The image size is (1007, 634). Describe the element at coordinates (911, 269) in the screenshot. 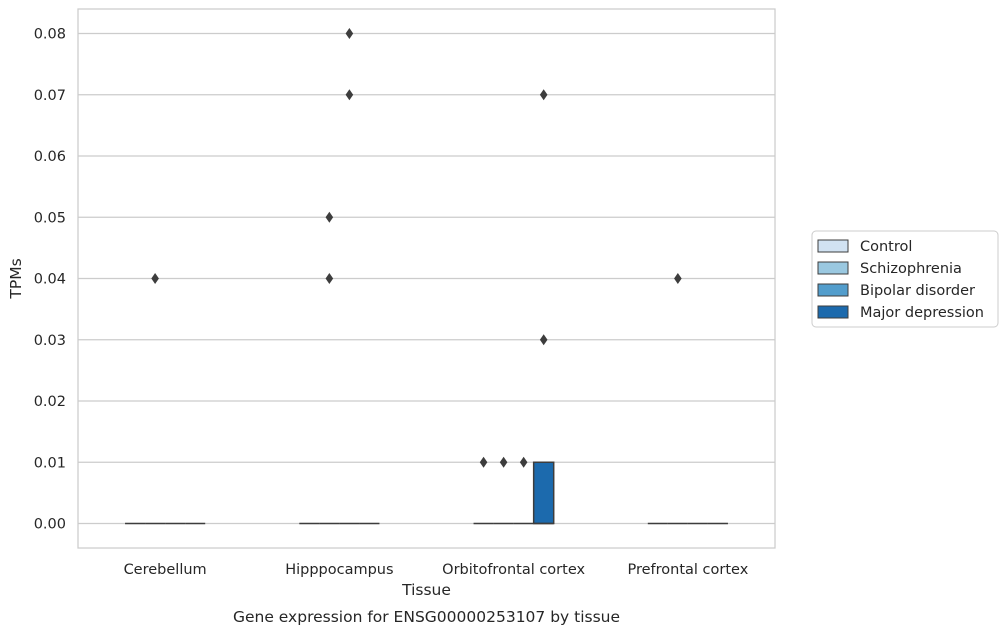

I see `legend-label: Schizophrenia` at that location.